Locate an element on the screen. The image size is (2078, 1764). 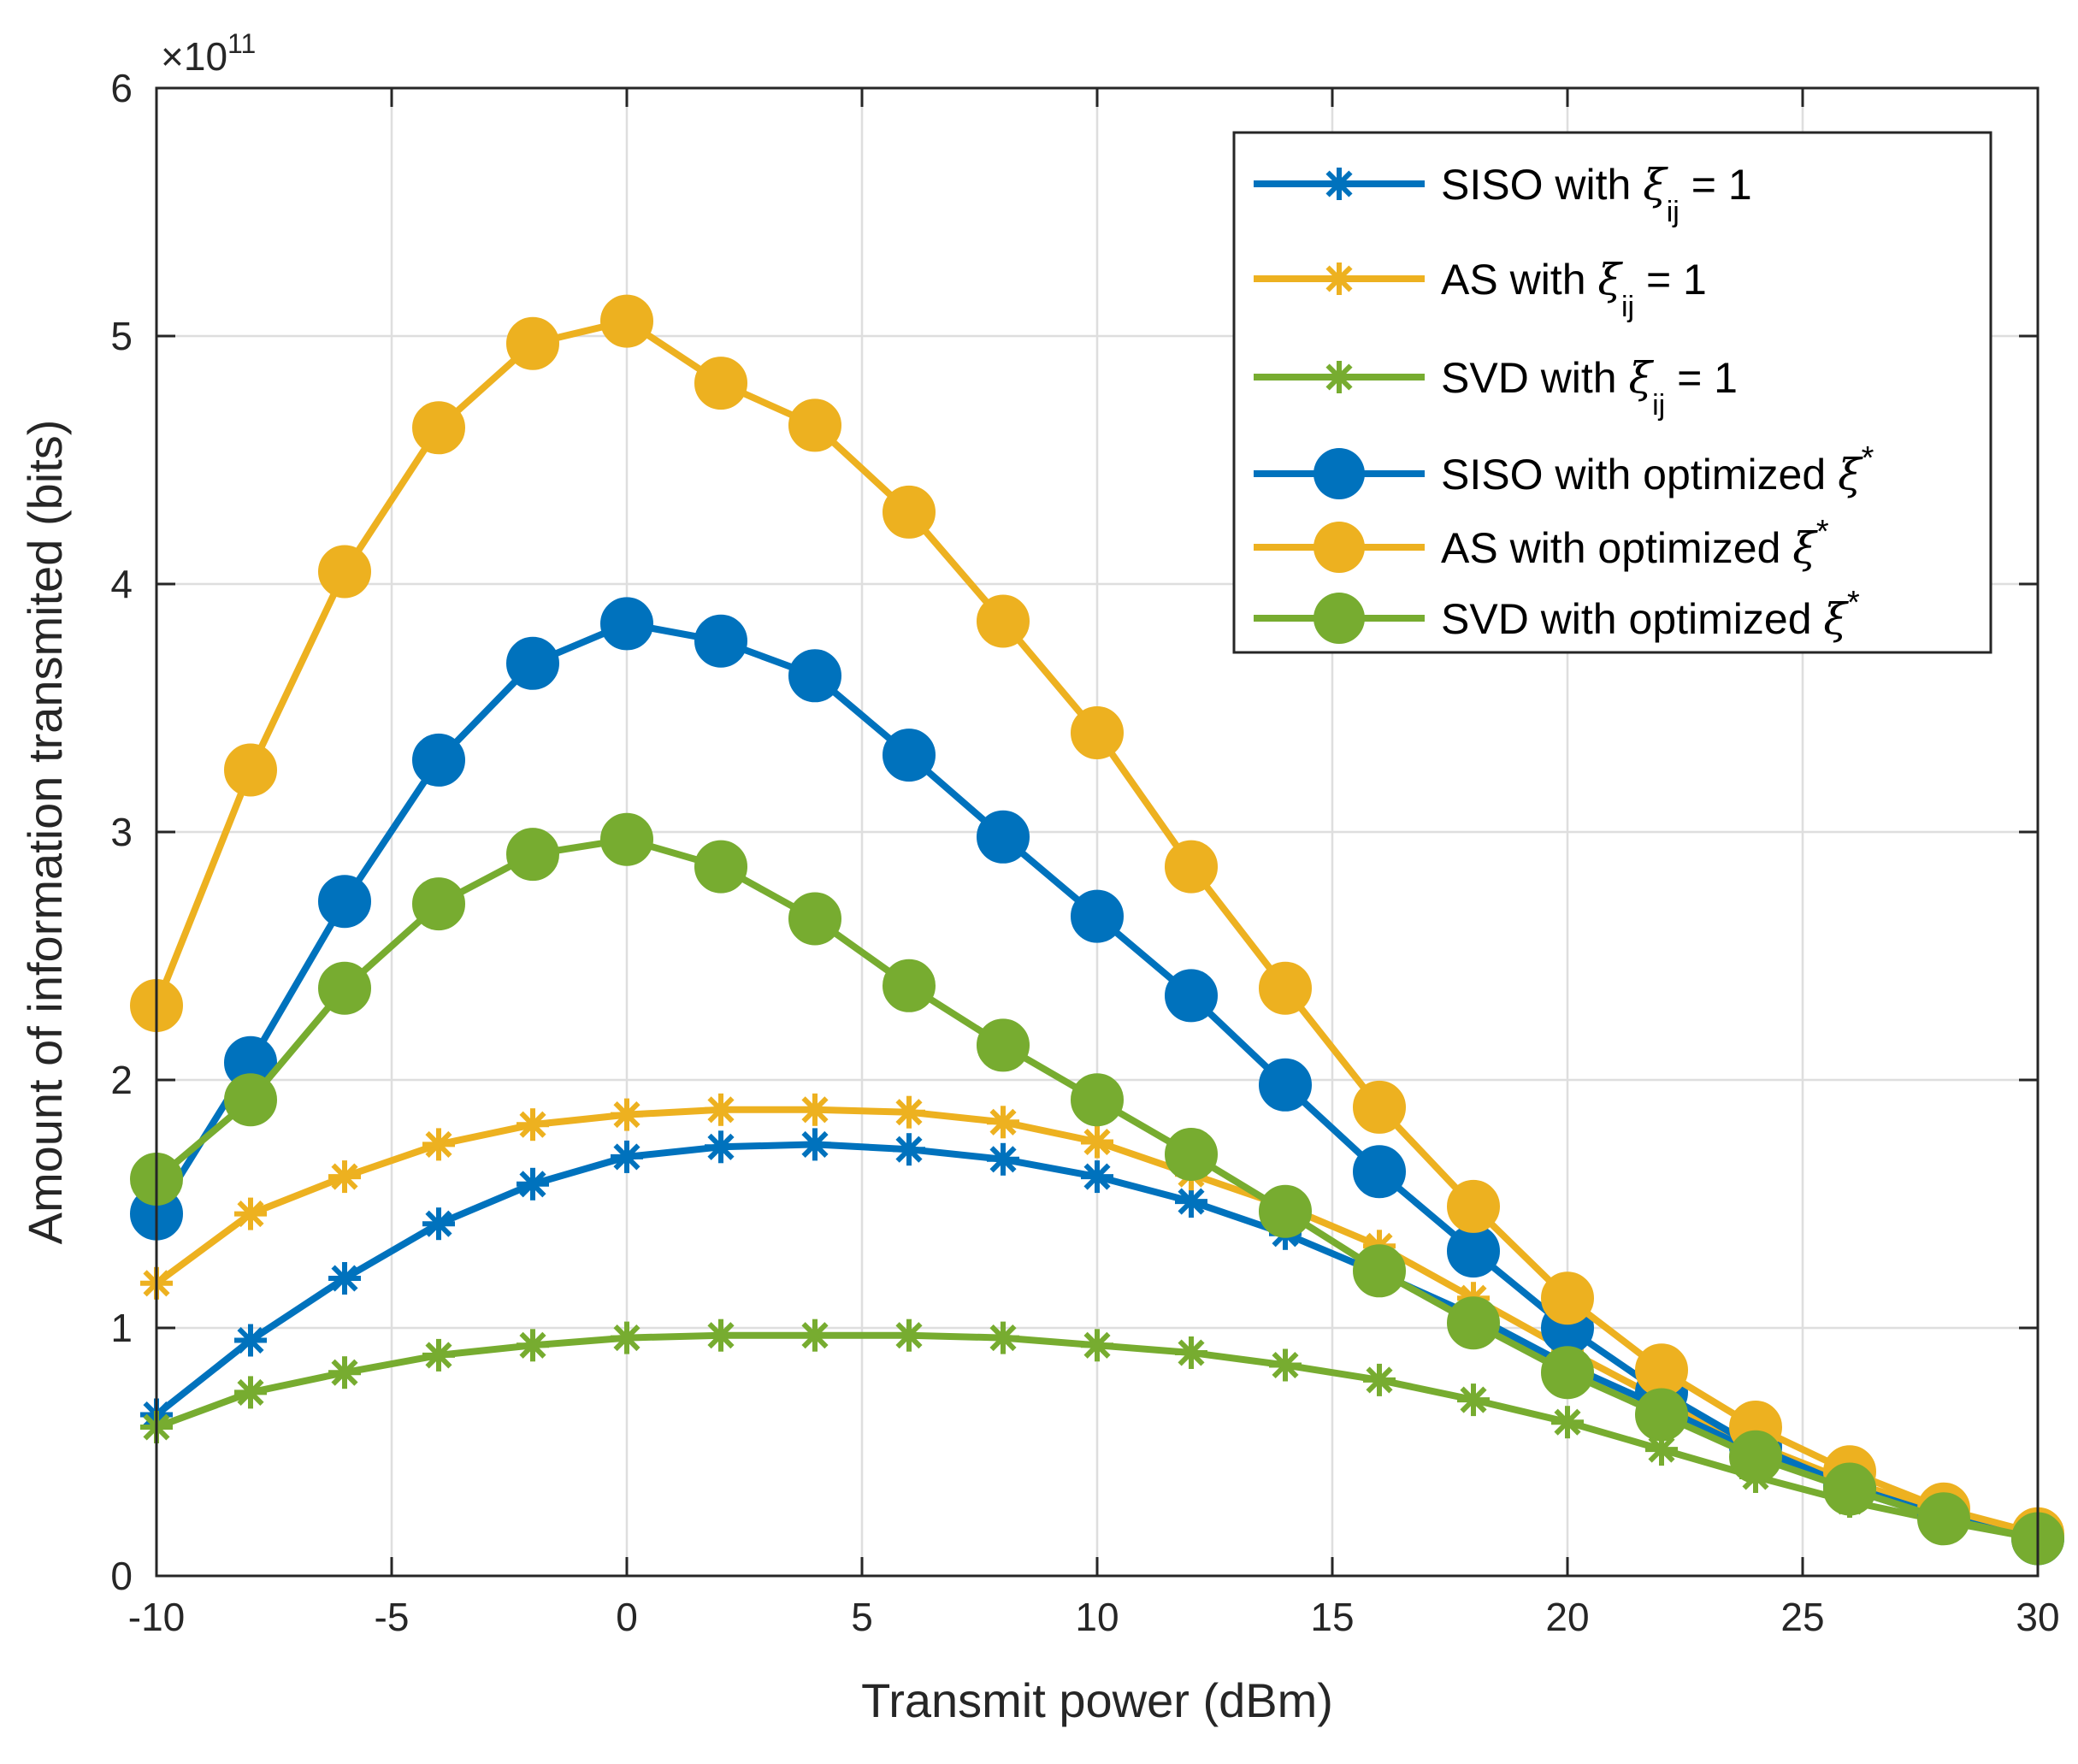
legend-label-text: SISO with optimized is located at coordinates (1640, 475).